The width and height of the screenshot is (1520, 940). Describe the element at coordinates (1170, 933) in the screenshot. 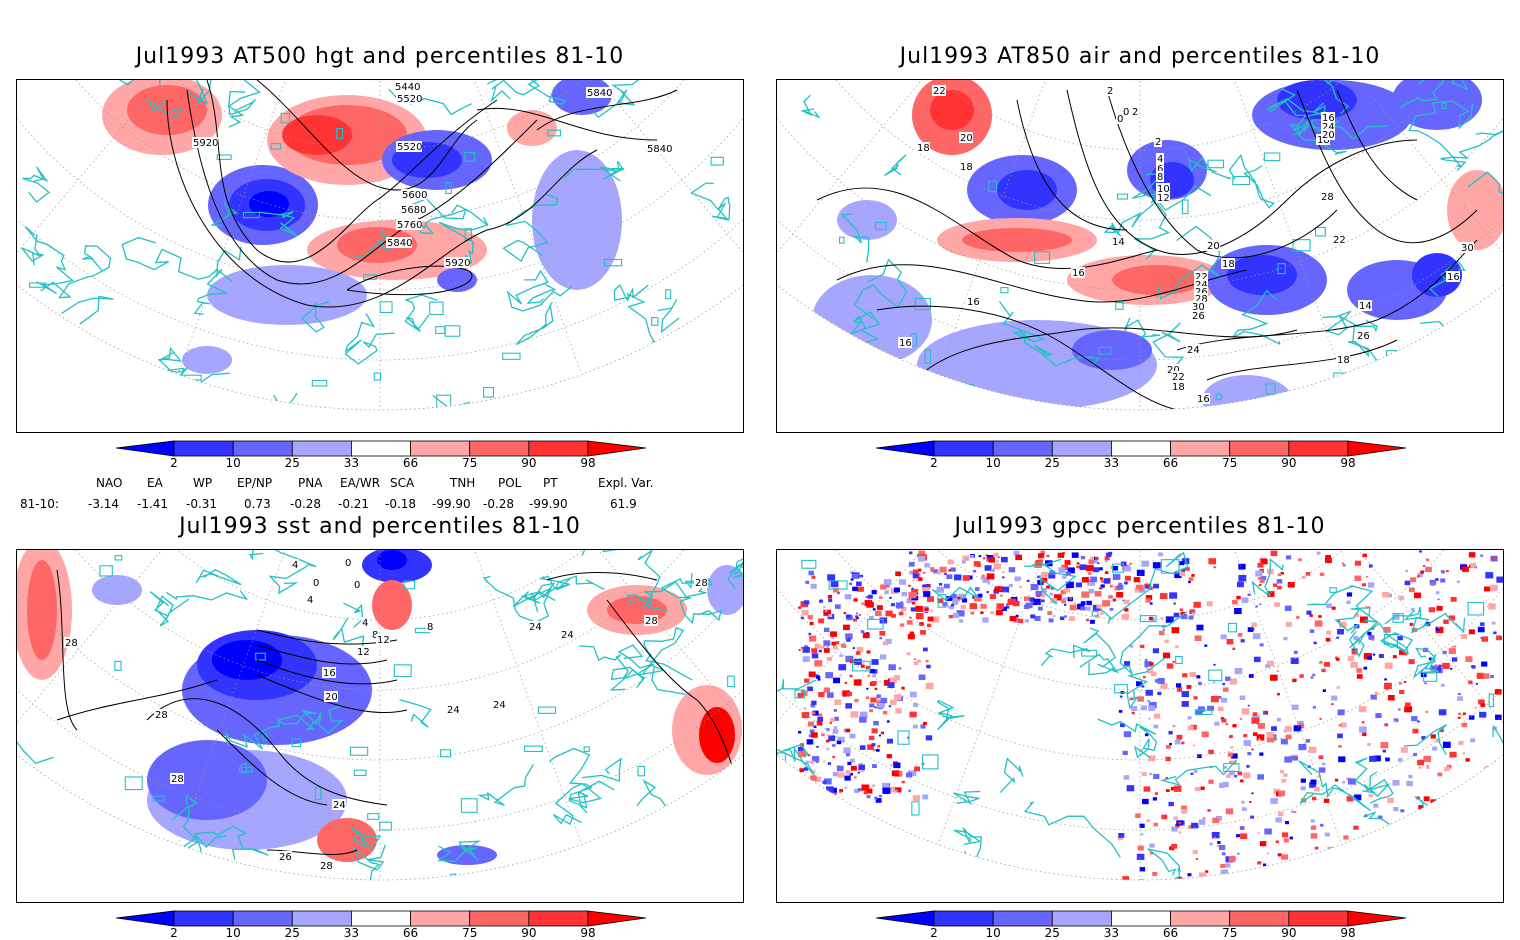

I see `colorbar-tick-label: 66` at that location.